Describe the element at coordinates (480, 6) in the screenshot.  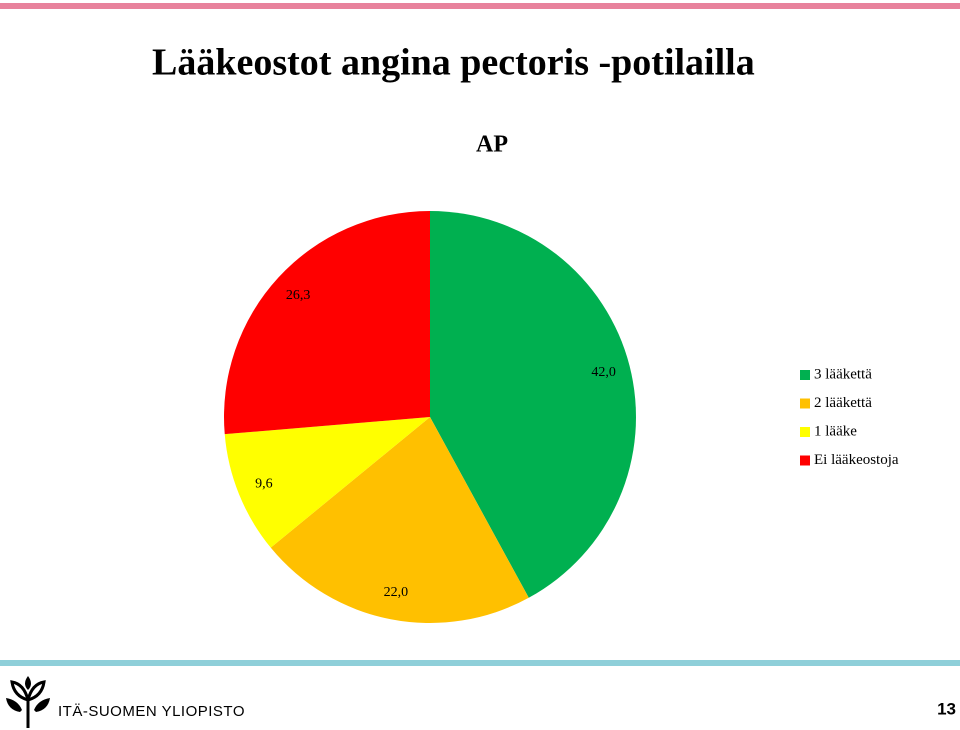
I see `top-bar` at that location.